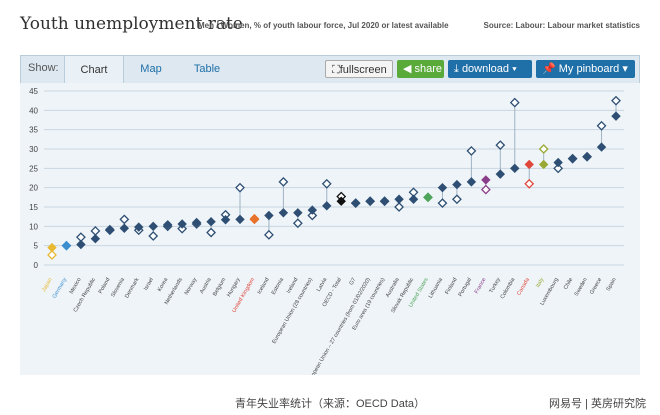 The height and width of the screenshot is (415, 660). I want to click on fullscreen-label: fullscreen, so click(363, 70).